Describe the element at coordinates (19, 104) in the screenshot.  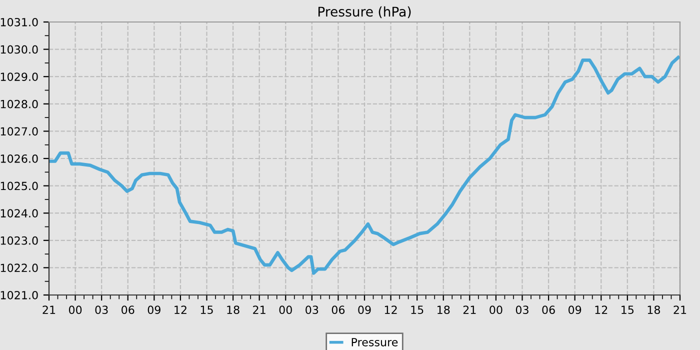
I see `y-tick-label: 1028.0` at that location.